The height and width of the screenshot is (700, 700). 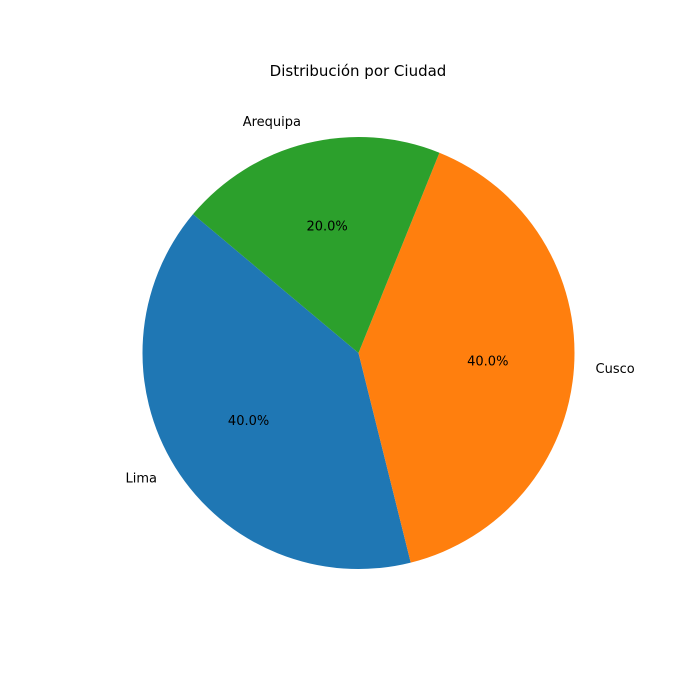 I want to click on slice-label-cusco: Cusco, so click(x=615, y=369).